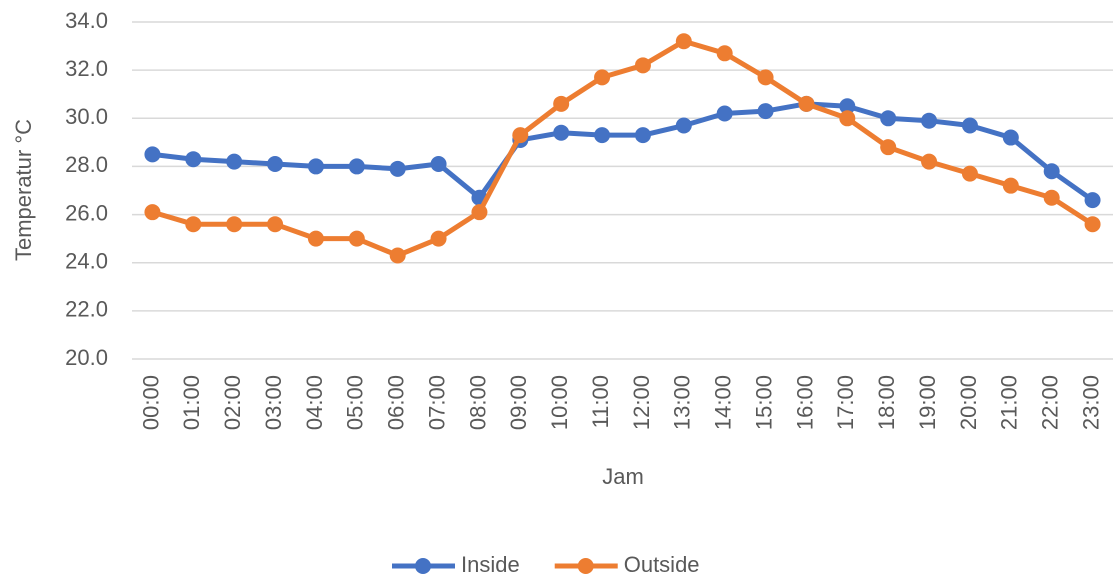  Describe the element at coordinates (518, 402) in the screenshot. I see `x-tick-label: 09:00` at that location.